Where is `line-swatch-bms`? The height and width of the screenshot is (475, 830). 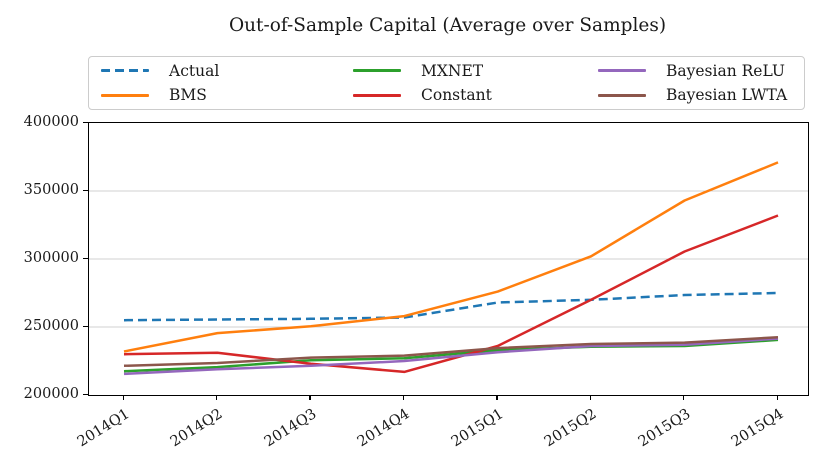 line-swatch-bms is located at coordinates (125, 95).